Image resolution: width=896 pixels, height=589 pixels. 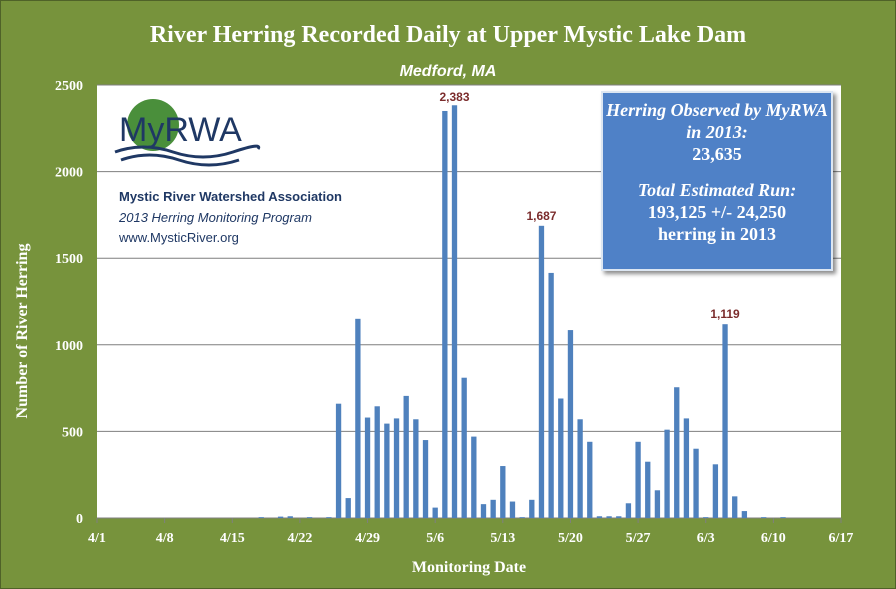 I want to click on observed-value: 23,635, so click(x=717, y=154).